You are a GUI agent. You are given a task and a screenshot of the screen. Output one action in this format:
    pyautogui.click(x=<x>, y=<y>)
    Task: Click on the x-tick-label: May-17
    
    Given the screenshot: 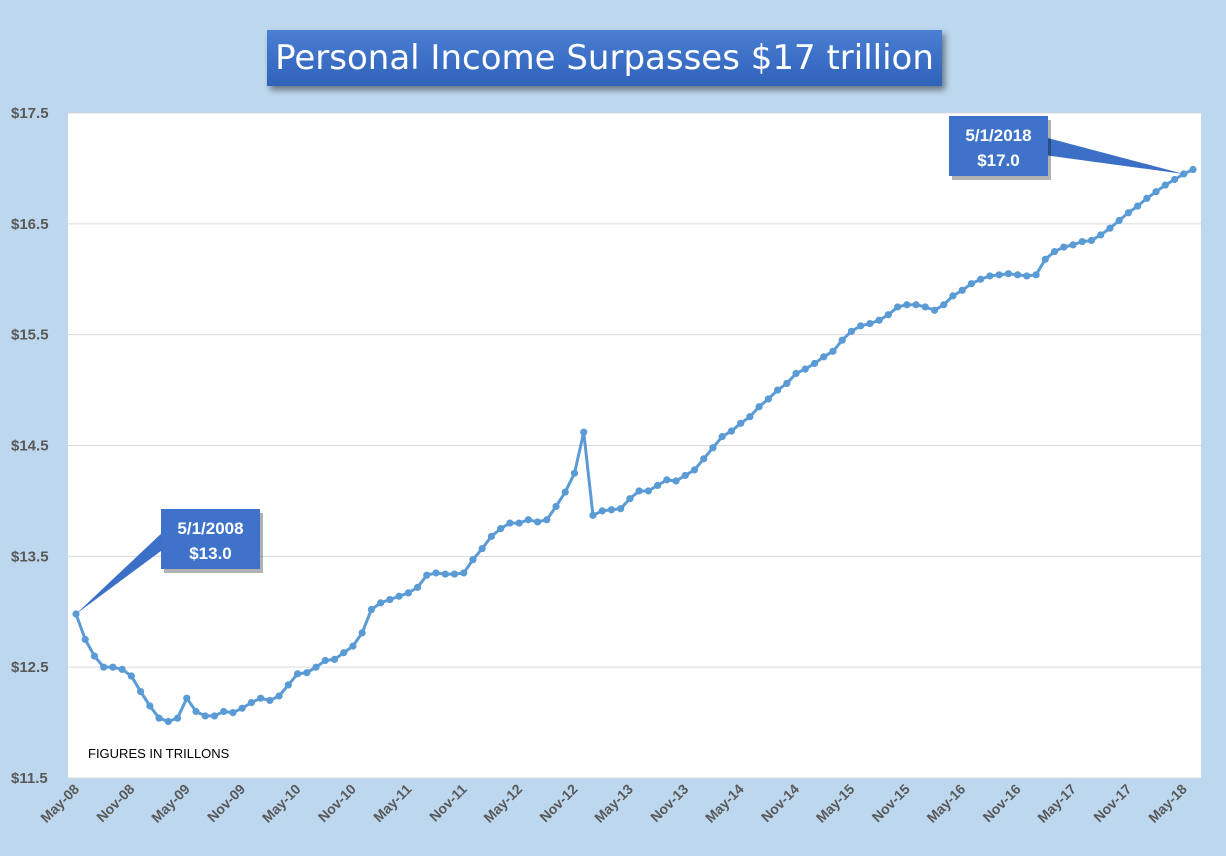 What is the action you would take?
    pyautogui.click(x=1056, y=803)
    